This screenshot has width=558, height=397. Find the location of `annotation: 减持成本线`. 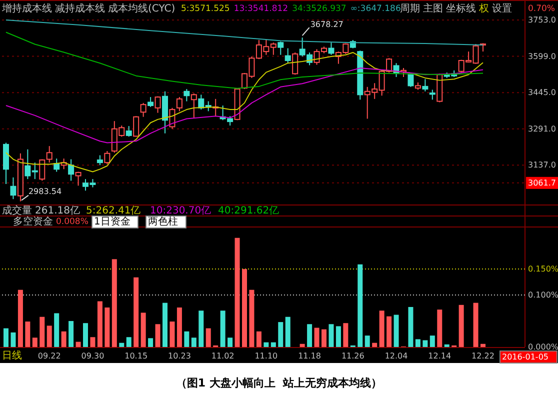

annotation: 减持成本线 is located at coordinates (80, 8).